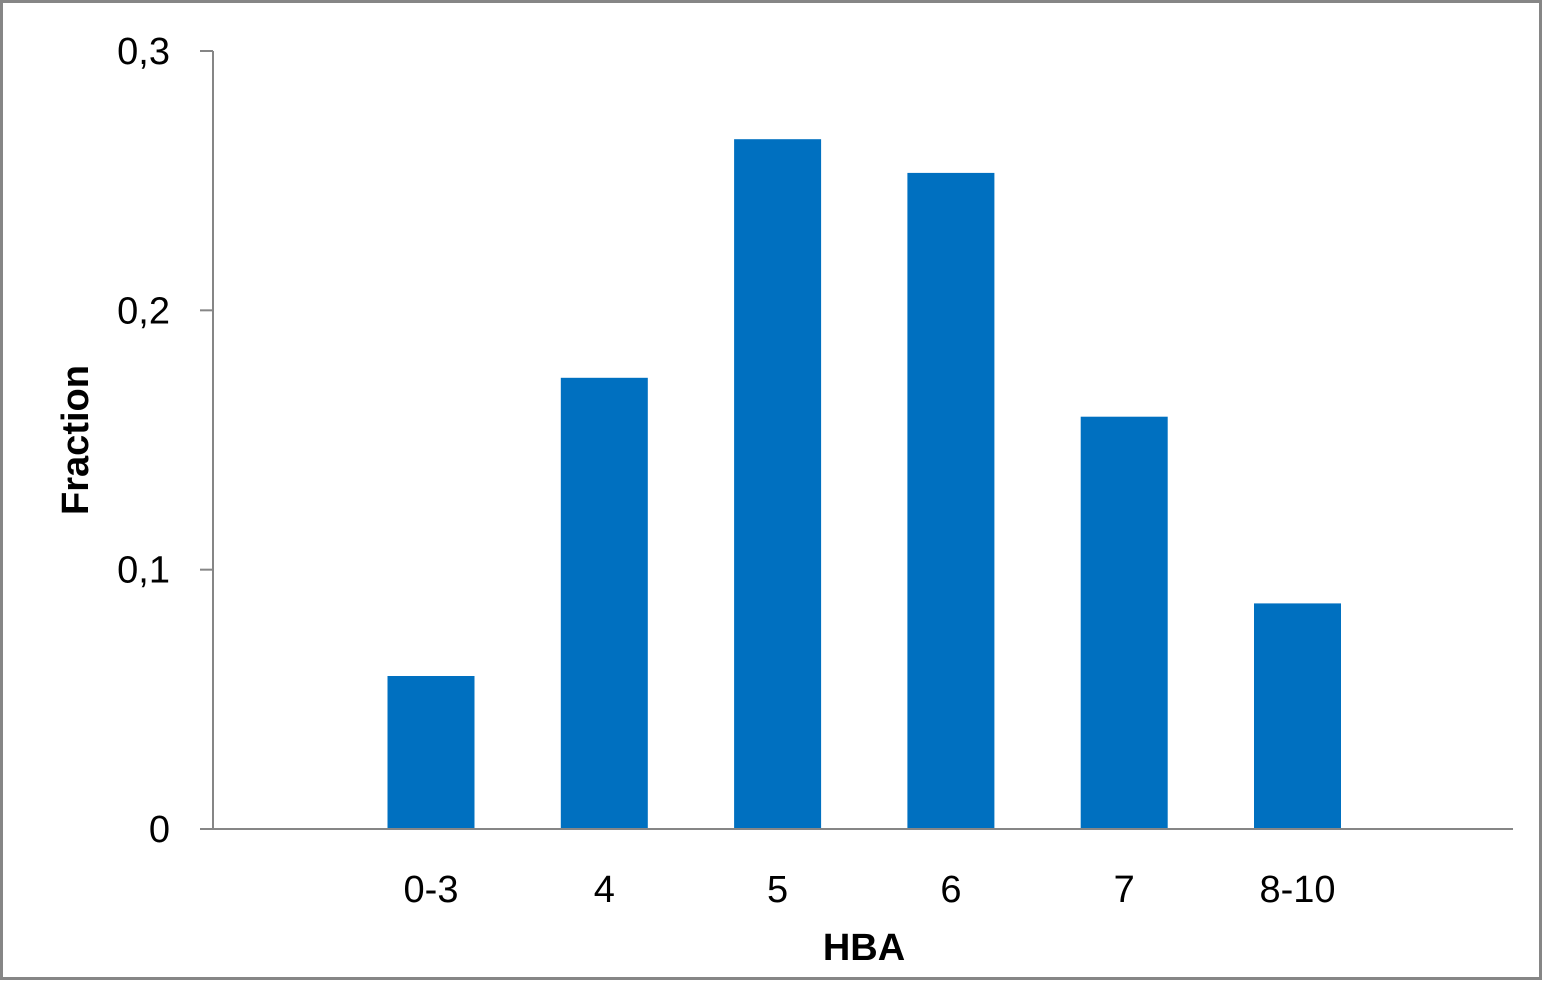  What do you see at coordinates (1124, 890) in the screenshot?
I see `x-tick-label: 7` at bounding box center [1124, 890].